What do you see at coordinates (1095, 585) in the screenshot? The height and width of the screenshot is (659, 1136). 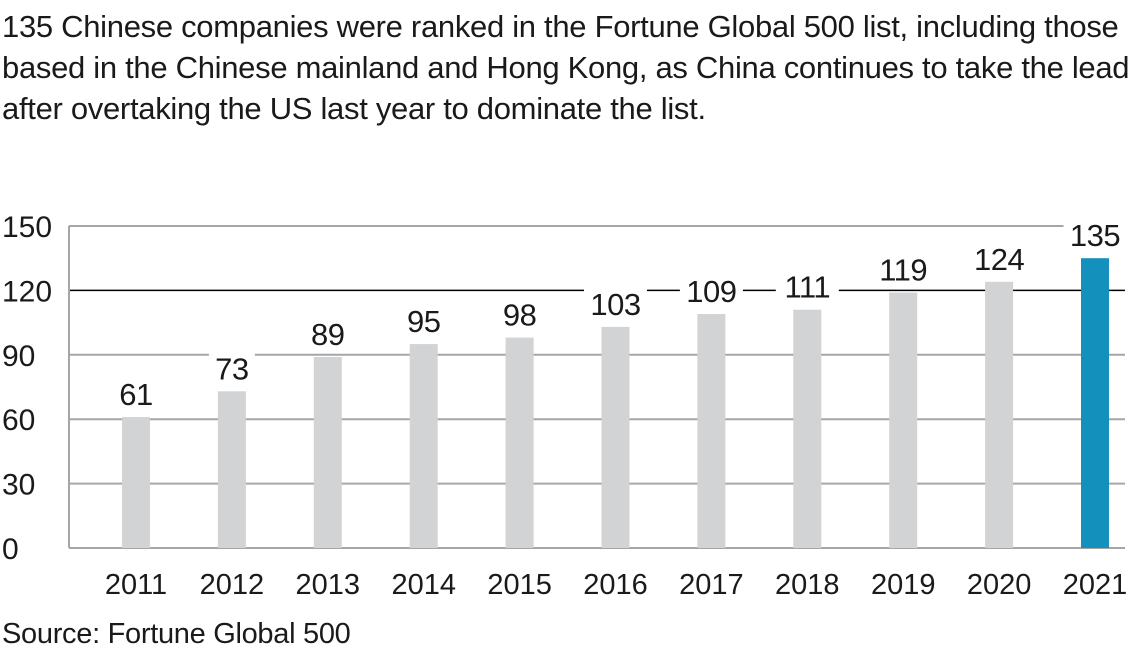 I see `x-tick-label: 2021` at bounding box center [1095, 585].